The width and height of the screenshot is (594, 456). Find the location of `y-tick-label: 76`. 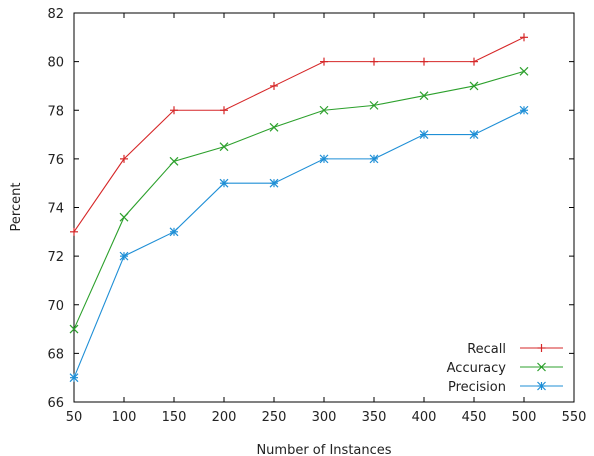

y-tick-label: 76 is located at coordinates (55, 160).